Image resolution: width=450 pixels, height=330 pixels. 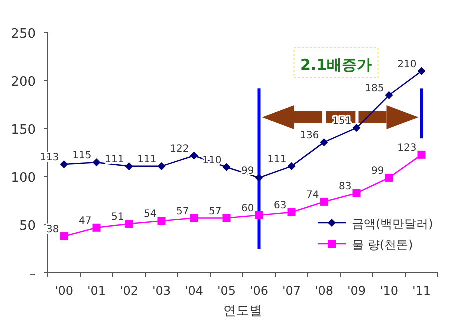 I want to click on data-label: 63, so click(x=280, y=206).